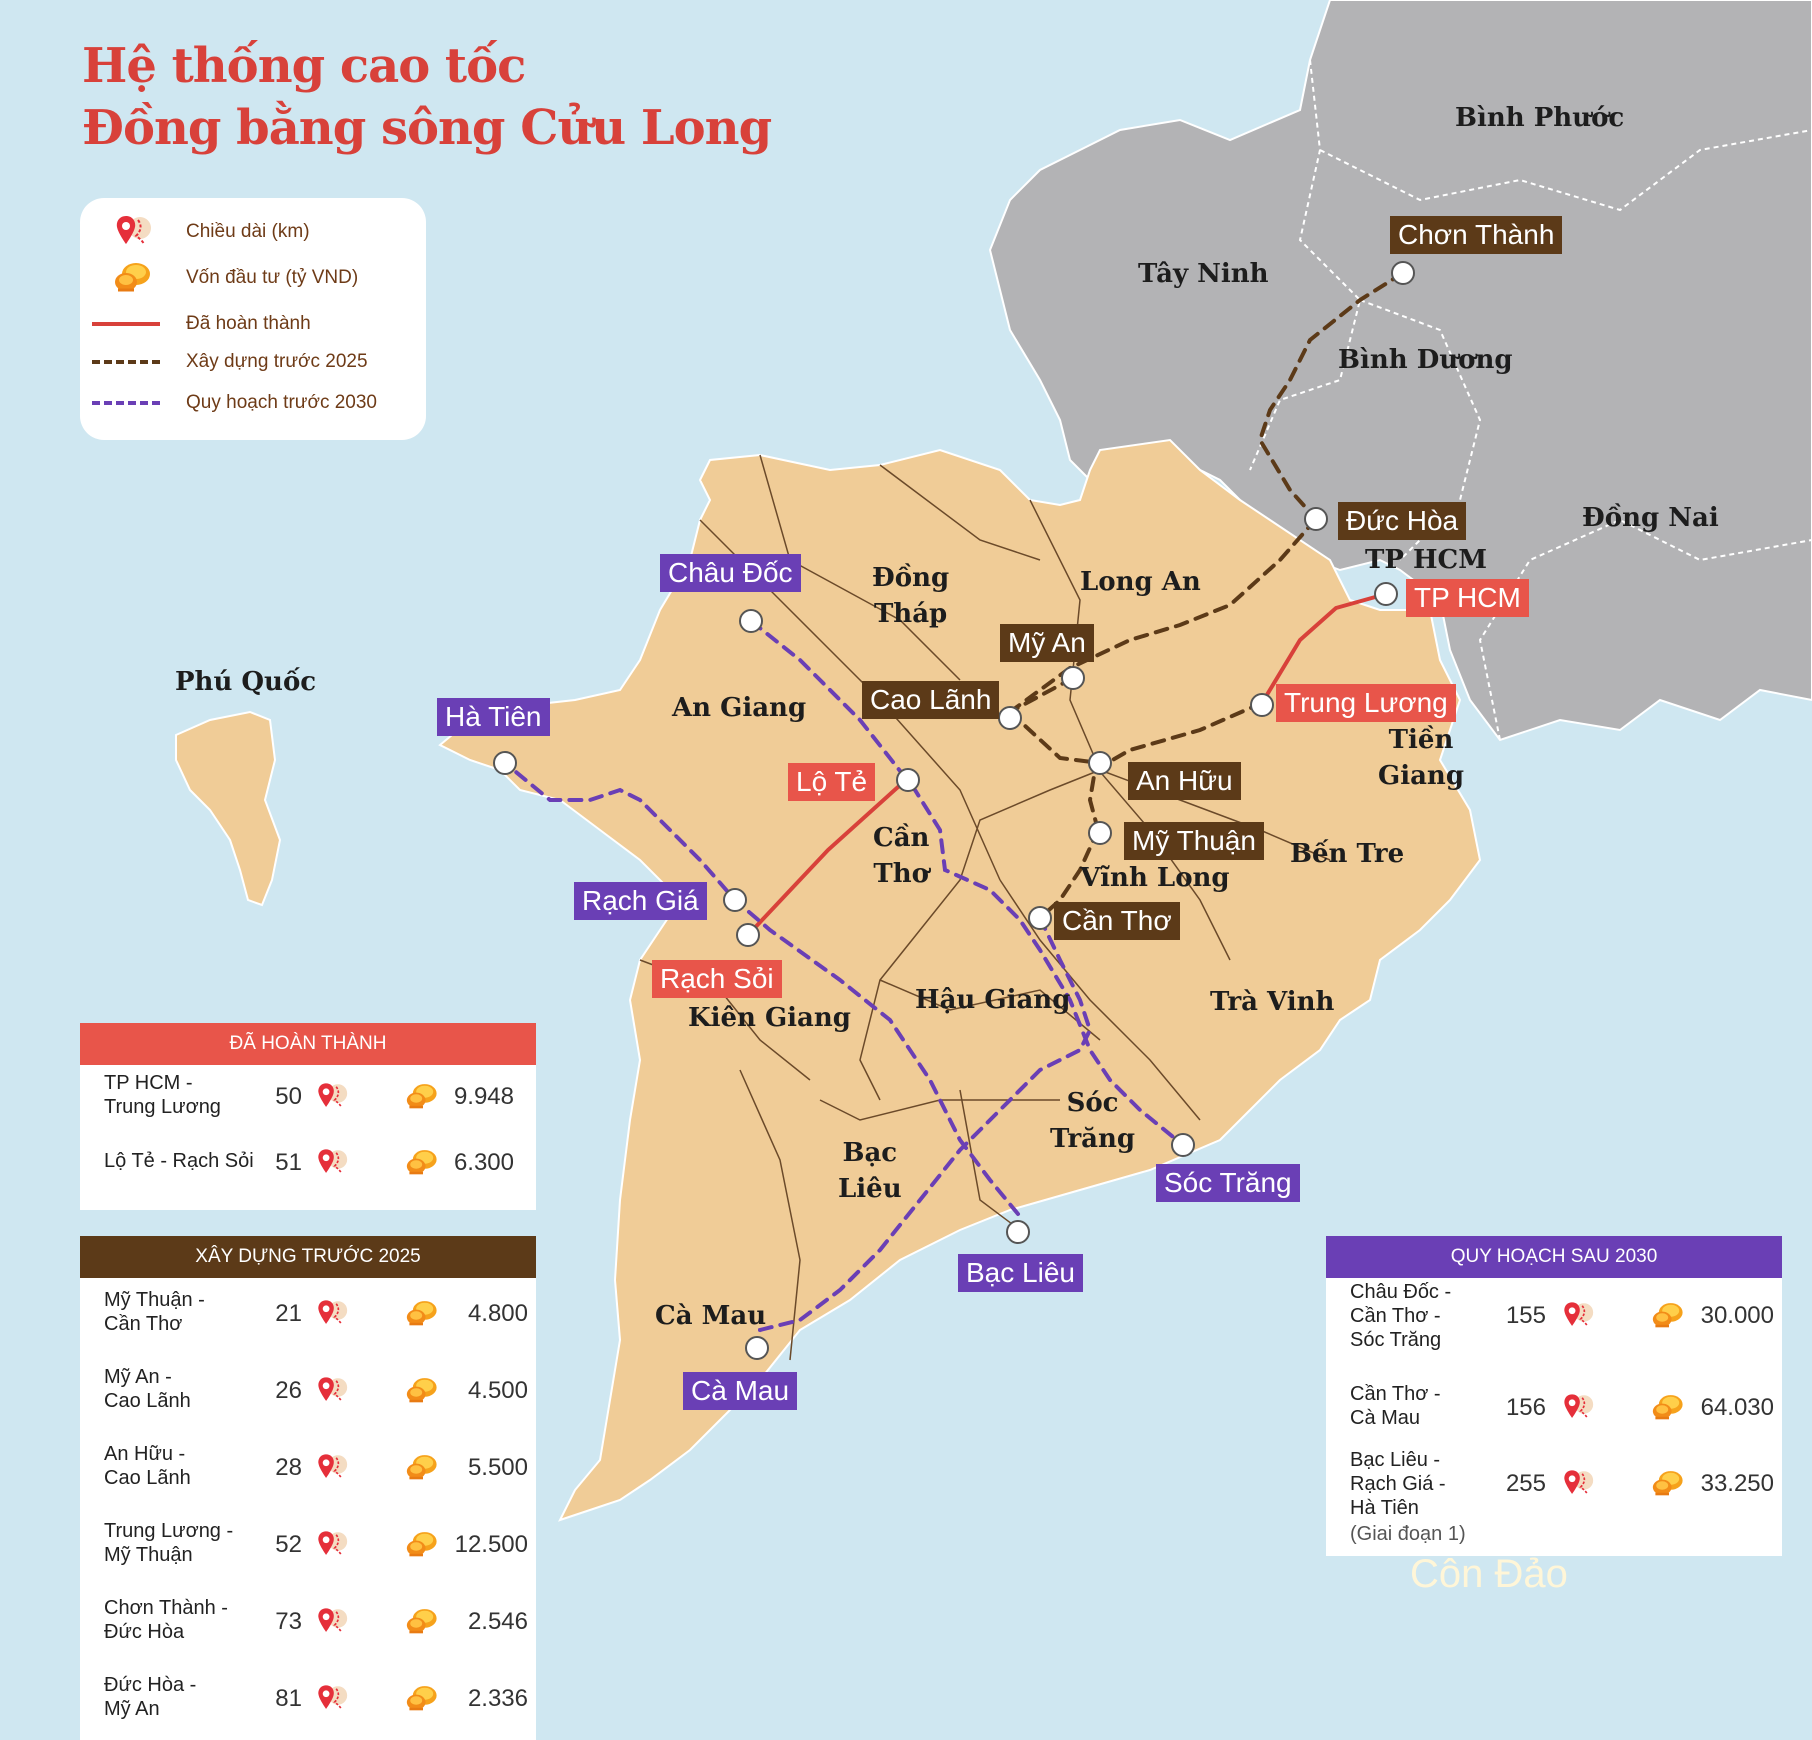 Image resolution: width=1812 pixels, height=1740 pixels. I want to click on investment-cost: 4.500, so click(497, 1390).